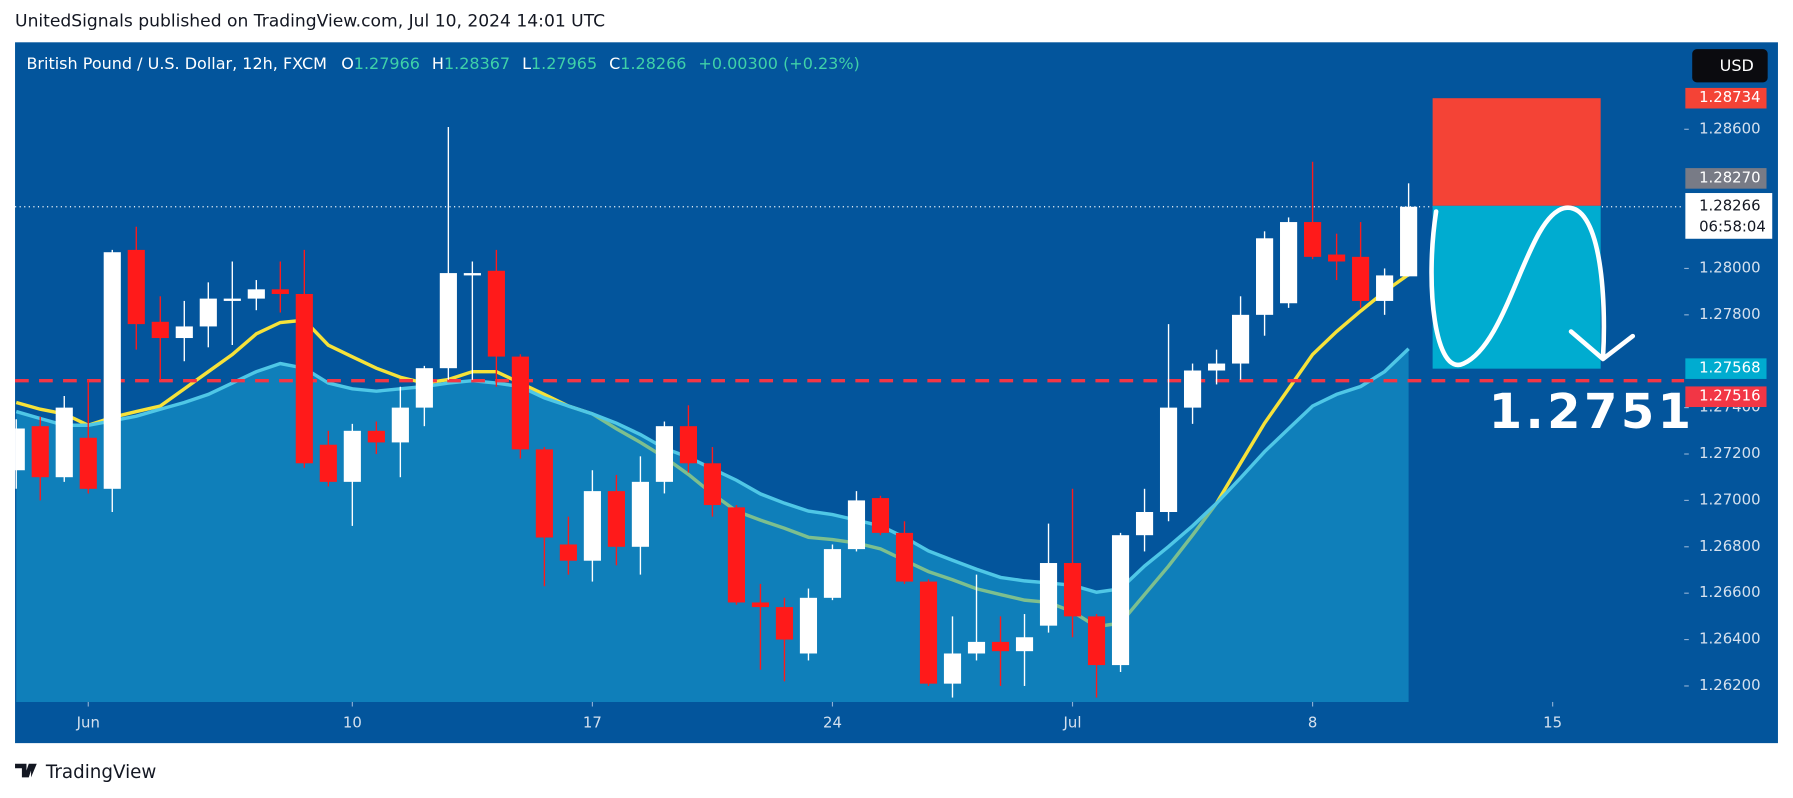 The width and height of the screenshot is (1793, 798). I want to click on stop-badge, so click(1726, 98).